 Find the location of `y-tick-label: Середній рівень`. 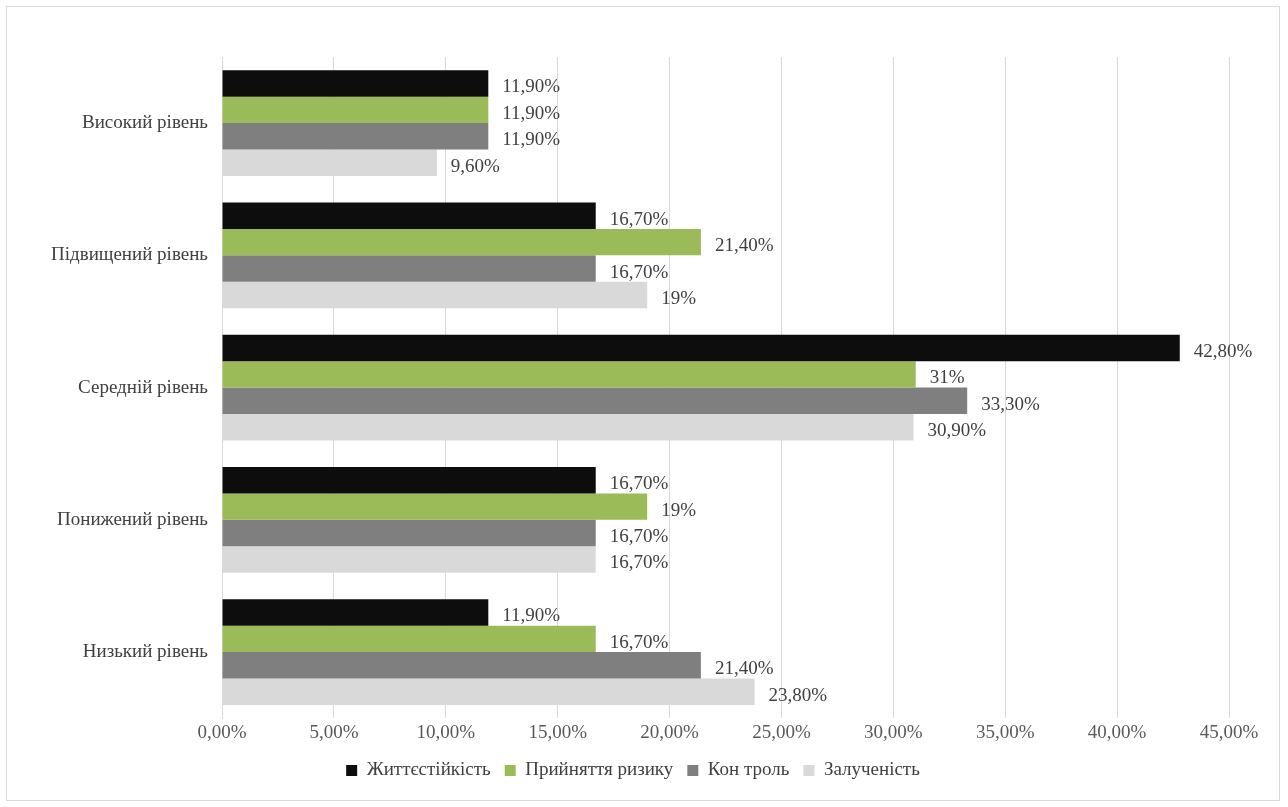

y-tick-label: Середній рівень is located at coordinates (143, 386).